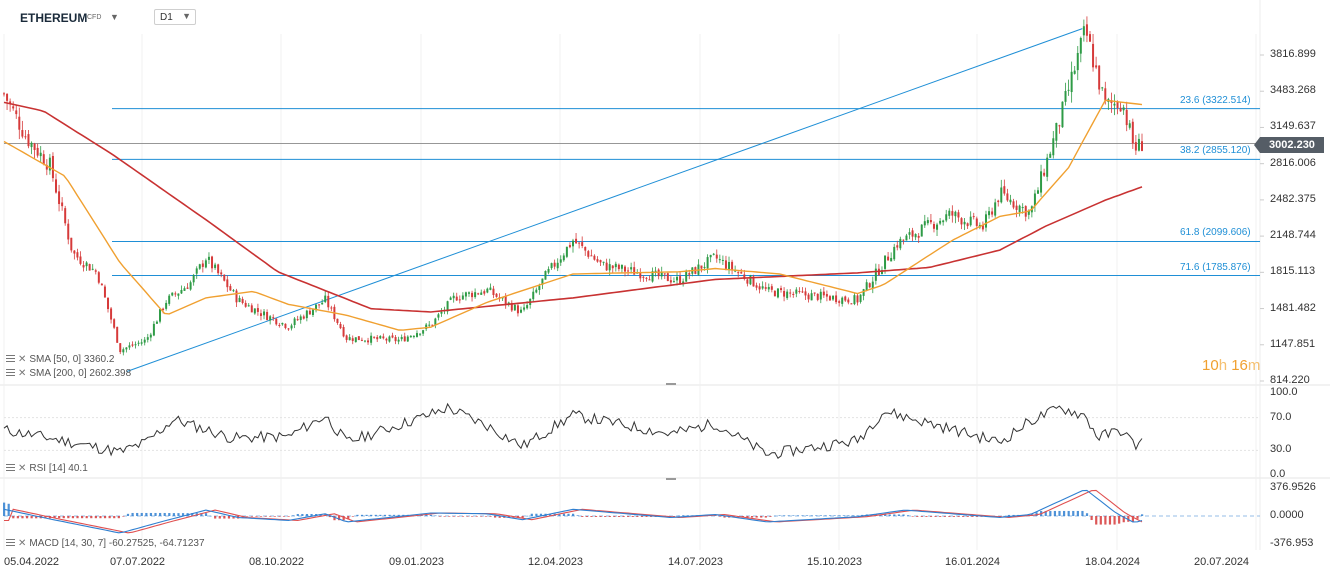  I want to click on price-tick-label: 3816.899, so click(1293, 54).